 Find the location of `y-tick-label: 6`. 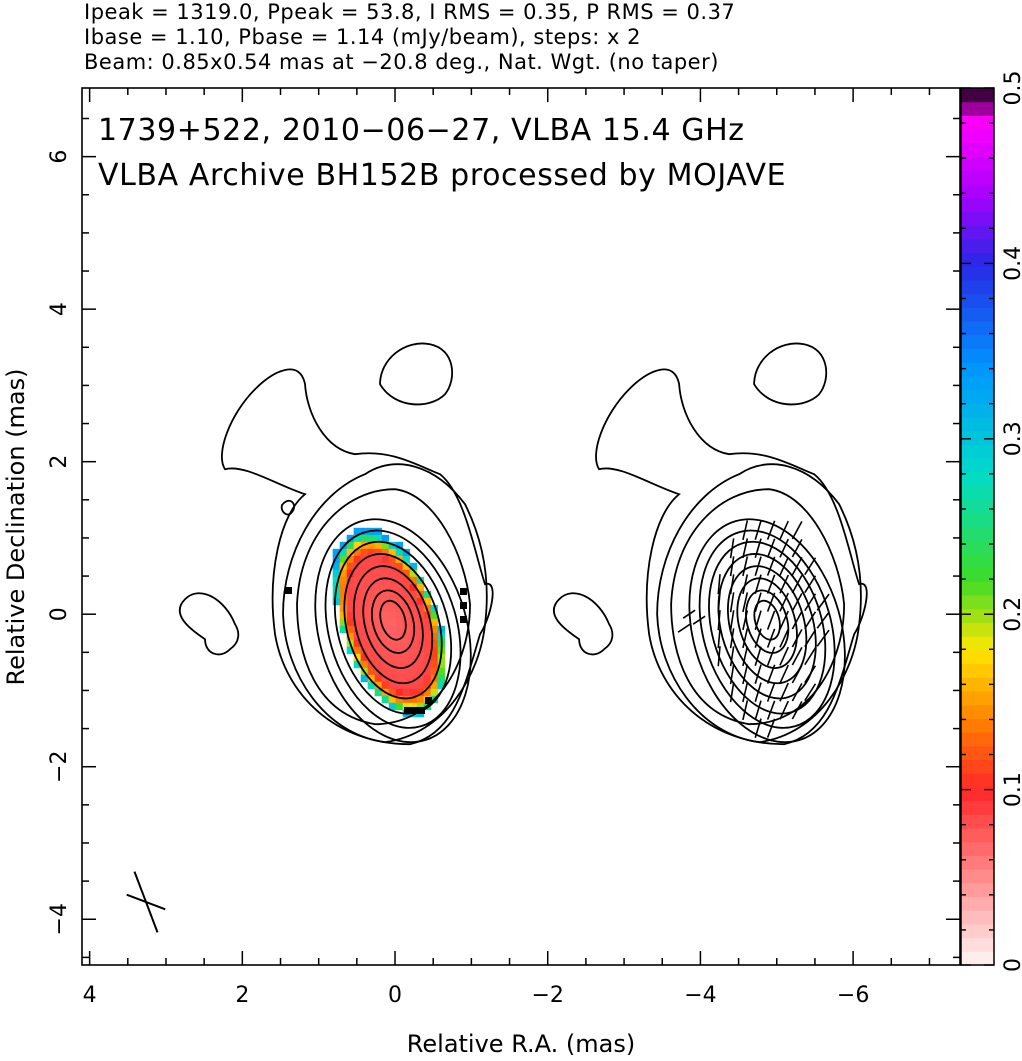

y-tick-label: 6 is located at coordinates (59, 157).